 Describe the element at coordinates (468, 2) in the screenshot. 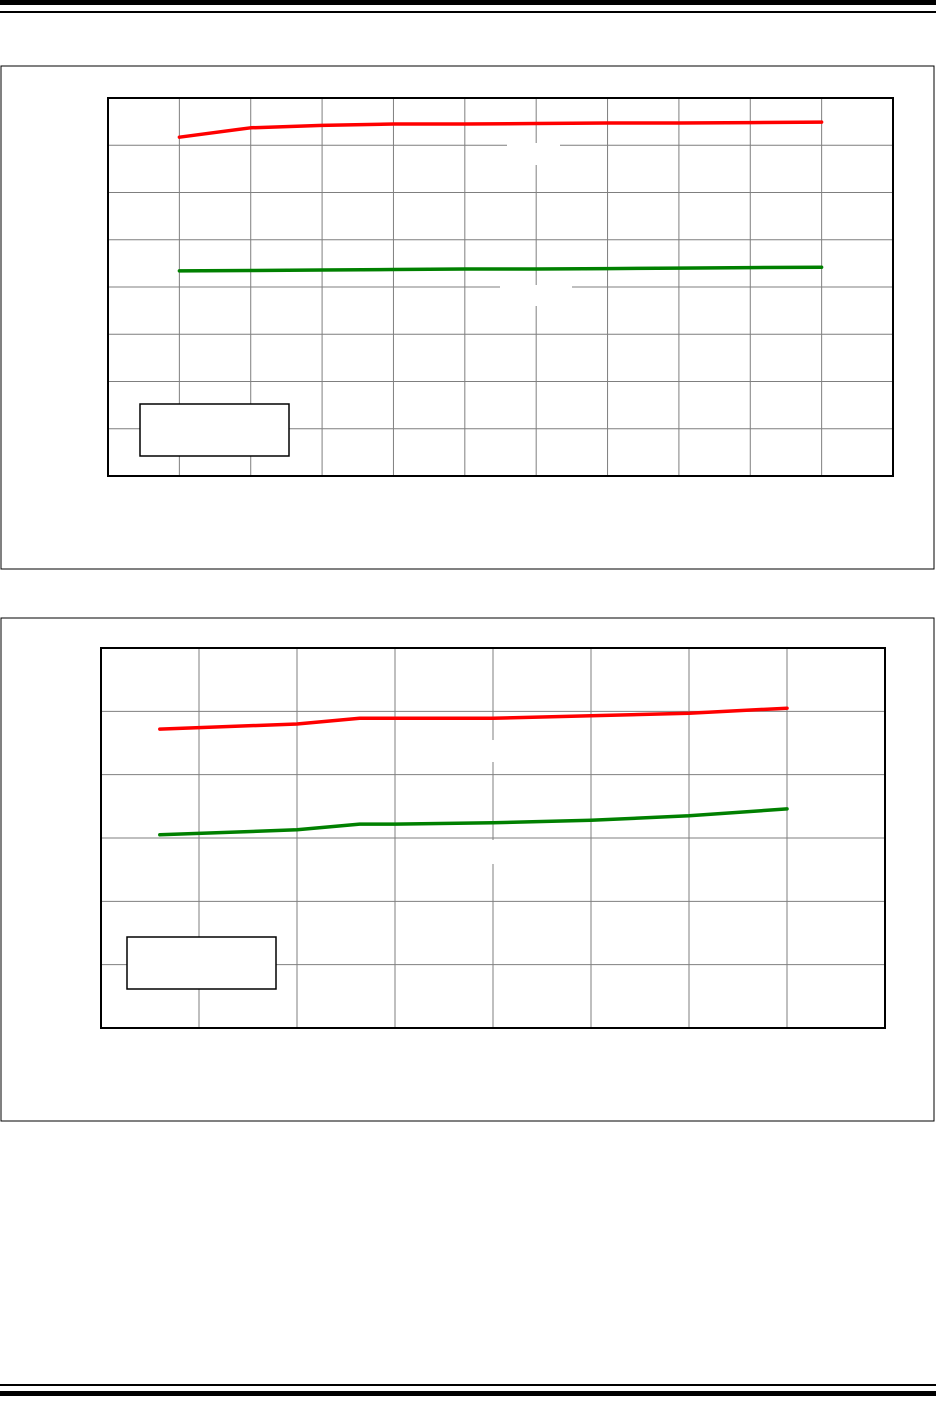

I see `header-rule-thick` at that location.